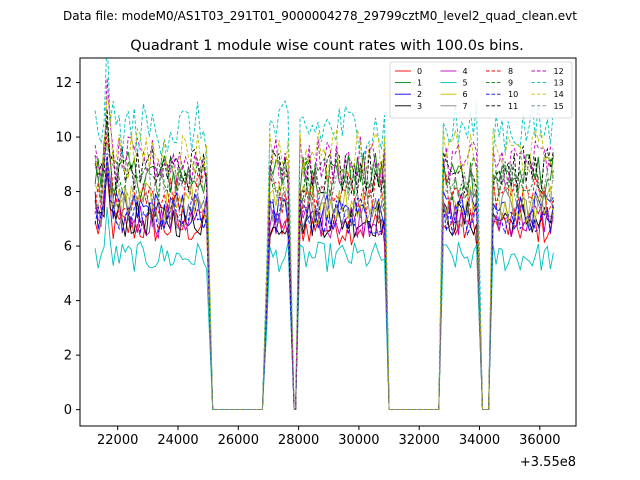  I want to click on legend-label-2: 2, so click(419, 94).